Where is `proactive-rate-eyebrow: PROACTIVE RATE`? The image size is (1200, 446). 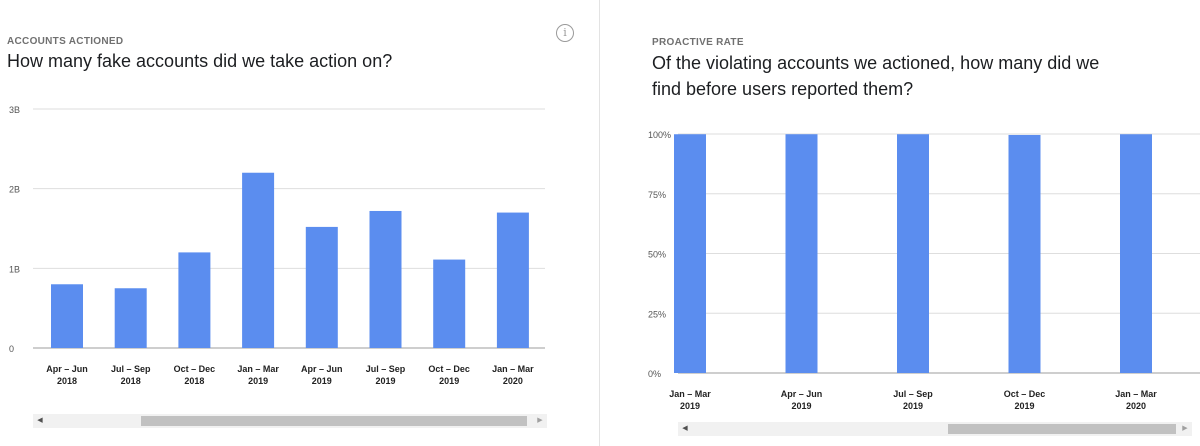 proactive-rate-eyebrow: PROACTIVE RATE is located at coordinates (698, 42).